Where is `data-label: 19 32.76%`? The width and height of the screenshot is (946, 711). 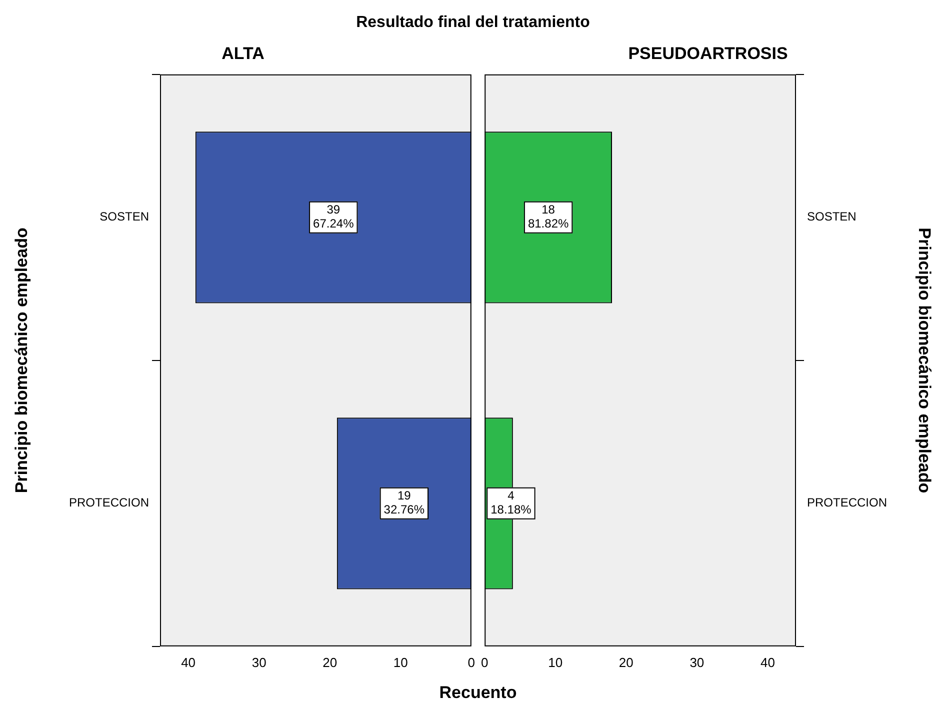 data-label: 19 32.76% is located at coordinates (404, 502).